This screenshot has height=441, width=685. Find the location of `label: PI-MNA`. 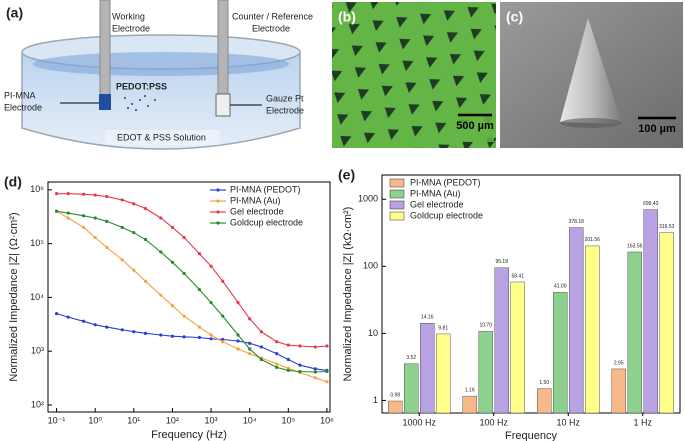

label: PI-MNA is located at coordinates (20, 95).